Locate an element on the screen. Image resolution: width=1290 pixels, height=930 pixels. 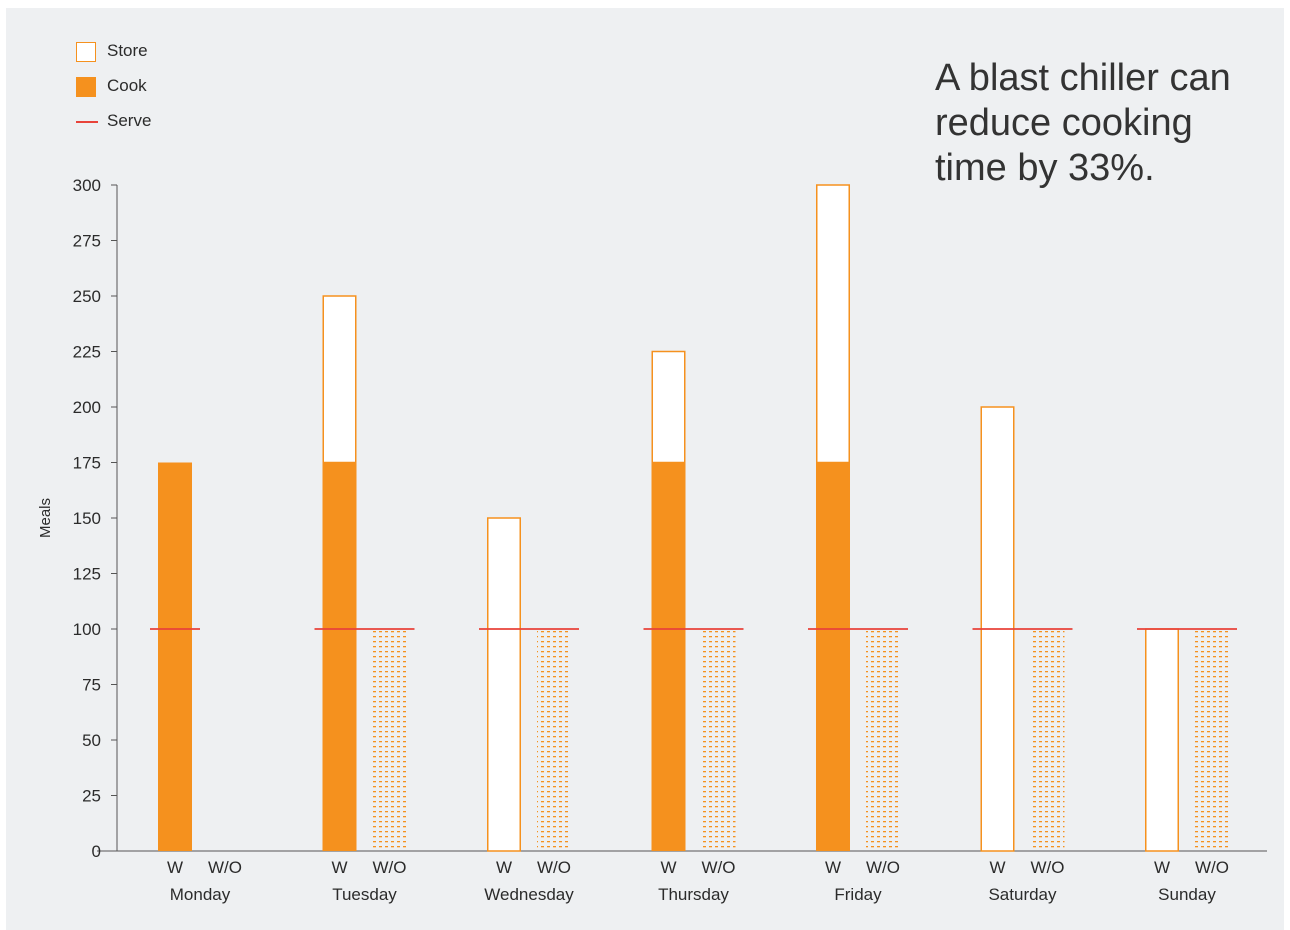
y-tick-label: 200 is located at coordinates (87, 407).